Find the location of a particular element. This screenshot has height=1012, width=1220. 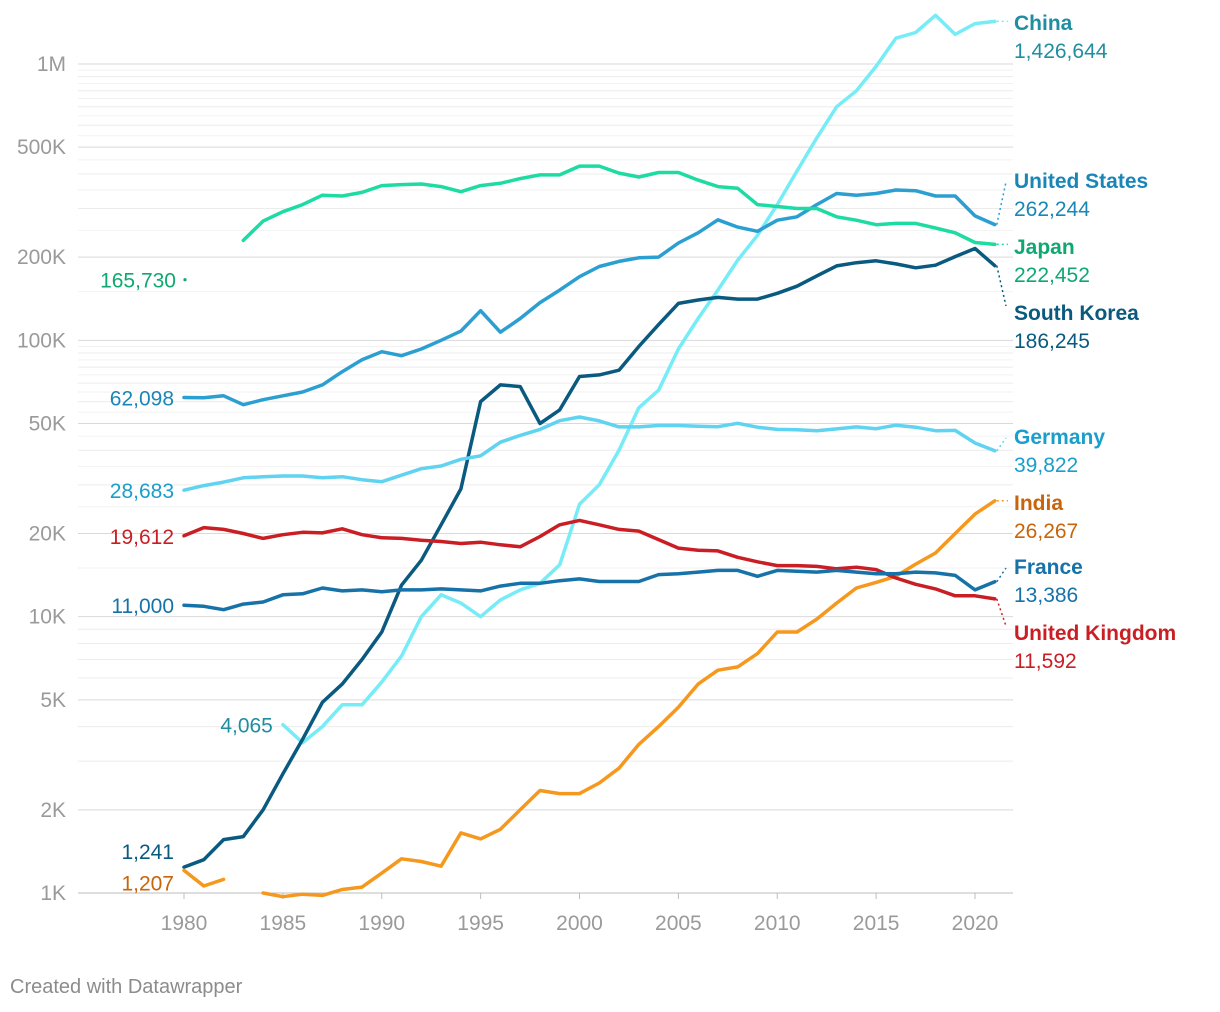

end-label-value-india: 26,267 is located at coordinates (1046, 531).